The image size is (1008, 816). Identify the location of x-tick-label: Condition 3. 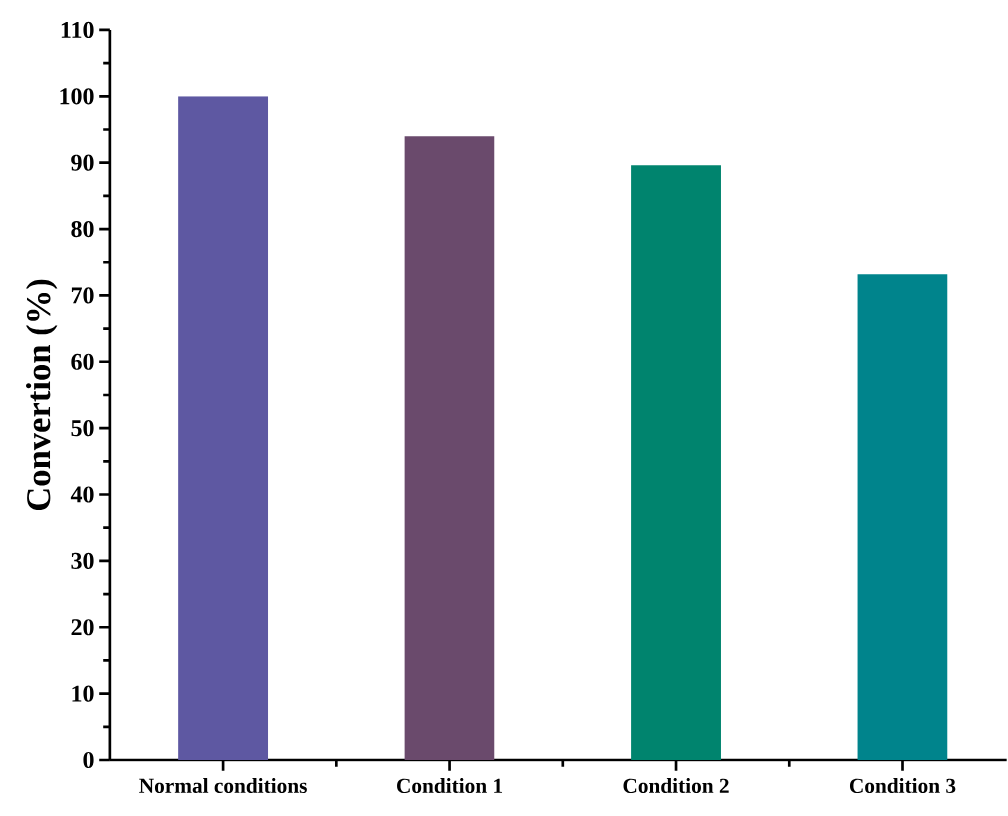
(902, 786).